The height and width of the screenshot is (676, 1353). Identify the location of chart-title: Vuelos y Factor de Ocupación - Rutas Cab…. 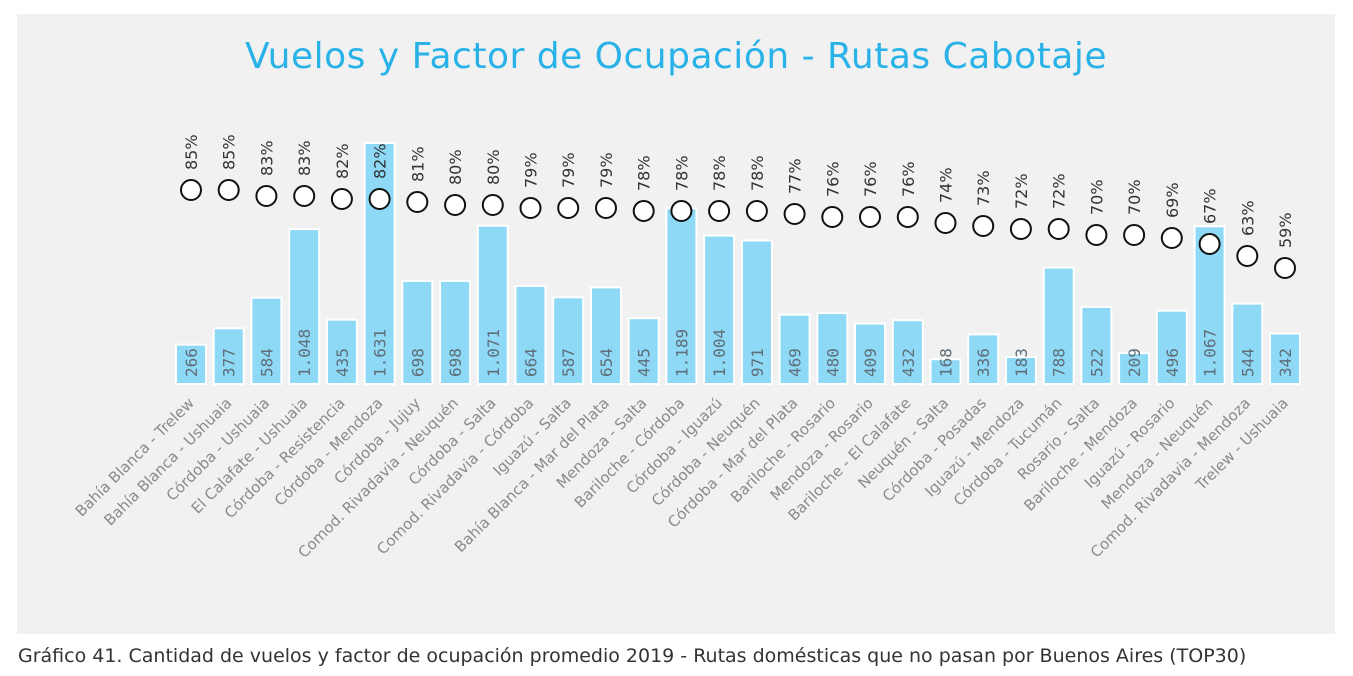
(676, 56).